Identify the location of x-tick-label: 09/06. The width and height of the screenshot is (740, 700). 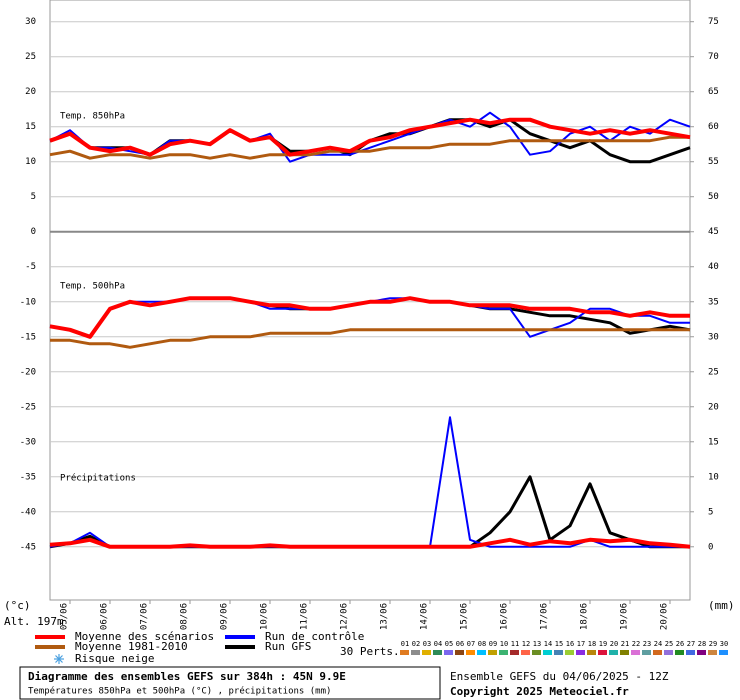
(225, 616).